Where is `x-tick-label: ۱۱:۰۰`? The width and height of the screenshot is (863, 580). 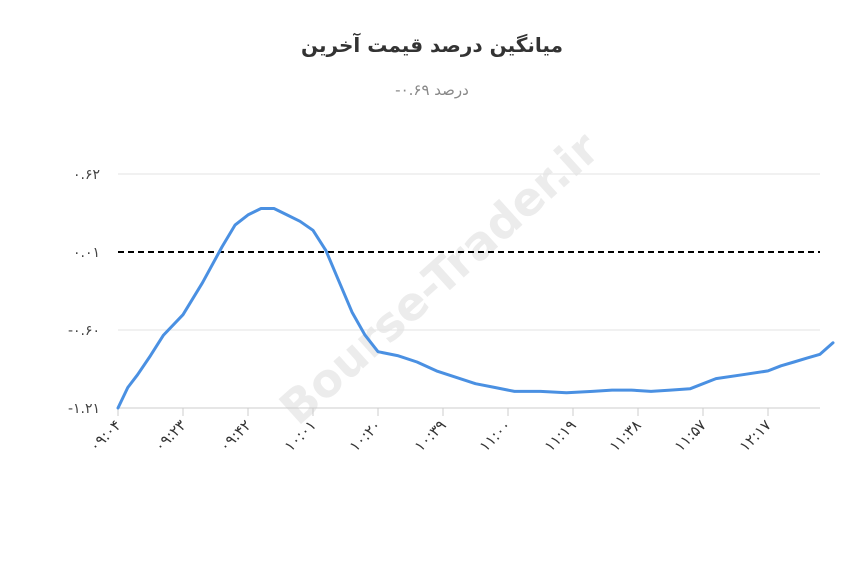
x-tick-label: ۱۱:۰۰ is located at coordinates (495, 435).